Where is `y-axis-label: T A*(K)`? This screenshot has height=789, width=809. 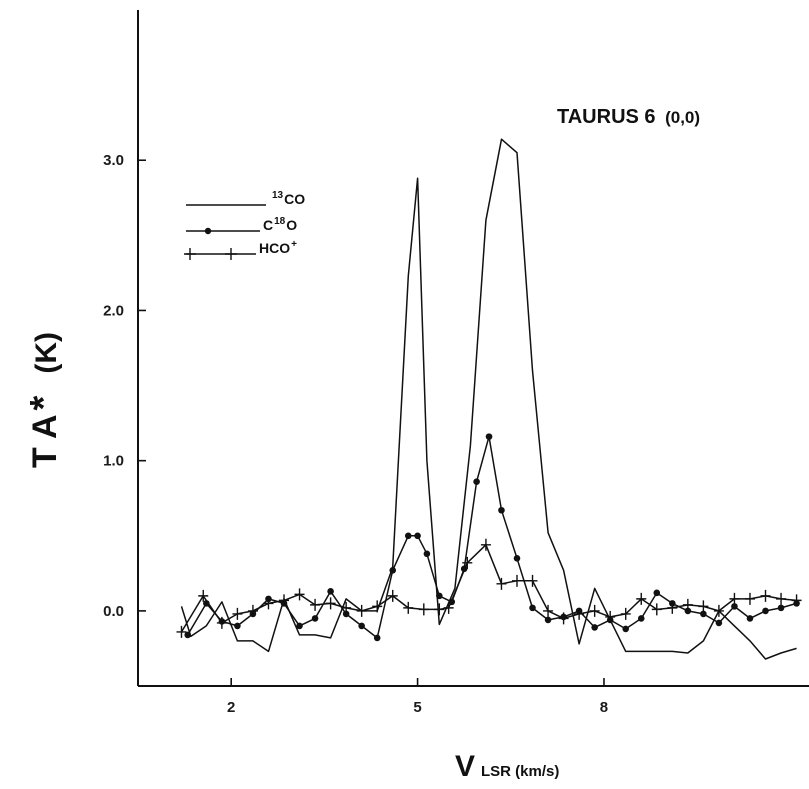 y-axis-label: T A*(K) is located at coordinates (44, 400).